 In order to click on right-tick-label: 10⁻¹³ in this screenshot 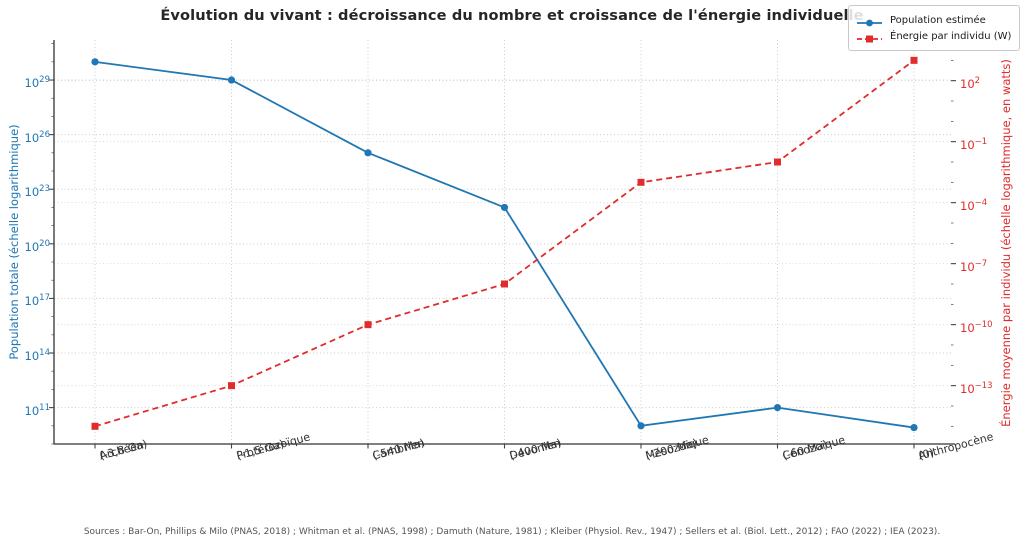, I will do `click(976, 388)`.